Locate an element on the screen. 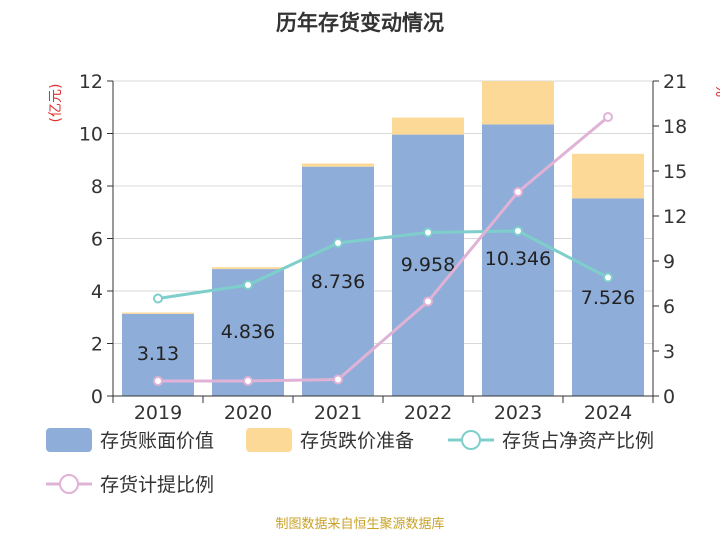  legend-label: 存货跌价准备 is located at coordinates (357, 441).